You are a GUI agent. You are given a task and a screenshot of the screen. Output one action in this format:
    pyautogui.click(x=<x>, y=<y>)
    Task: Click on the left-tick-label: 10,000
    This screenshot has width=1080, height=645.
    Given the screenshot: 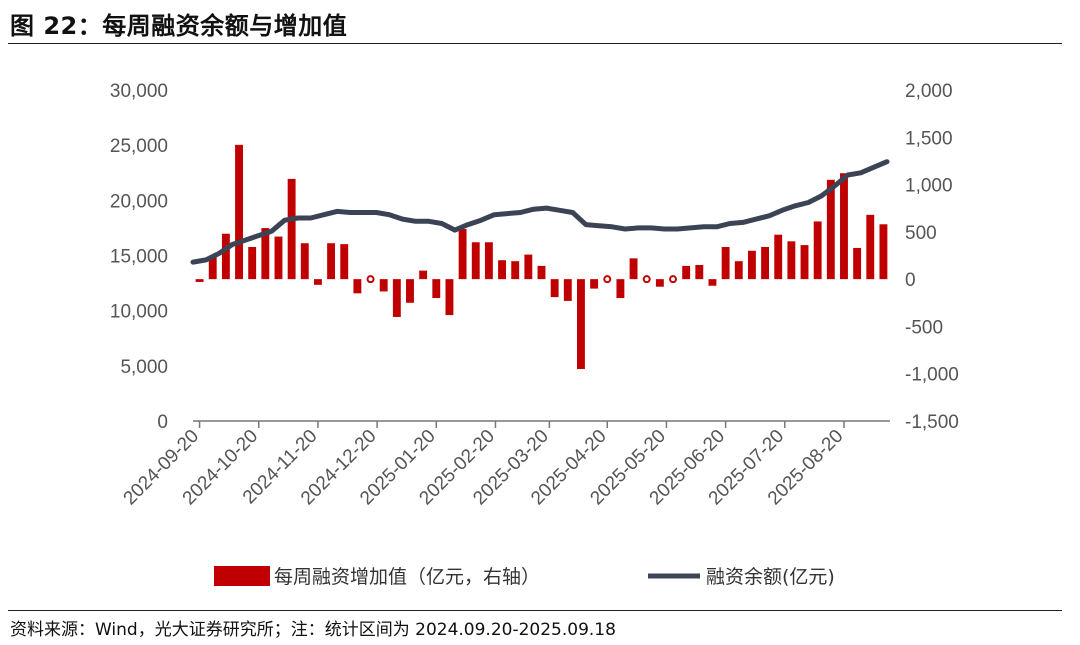 What is the action you would take?
    pyautogui.click(x=139, y=312)
    